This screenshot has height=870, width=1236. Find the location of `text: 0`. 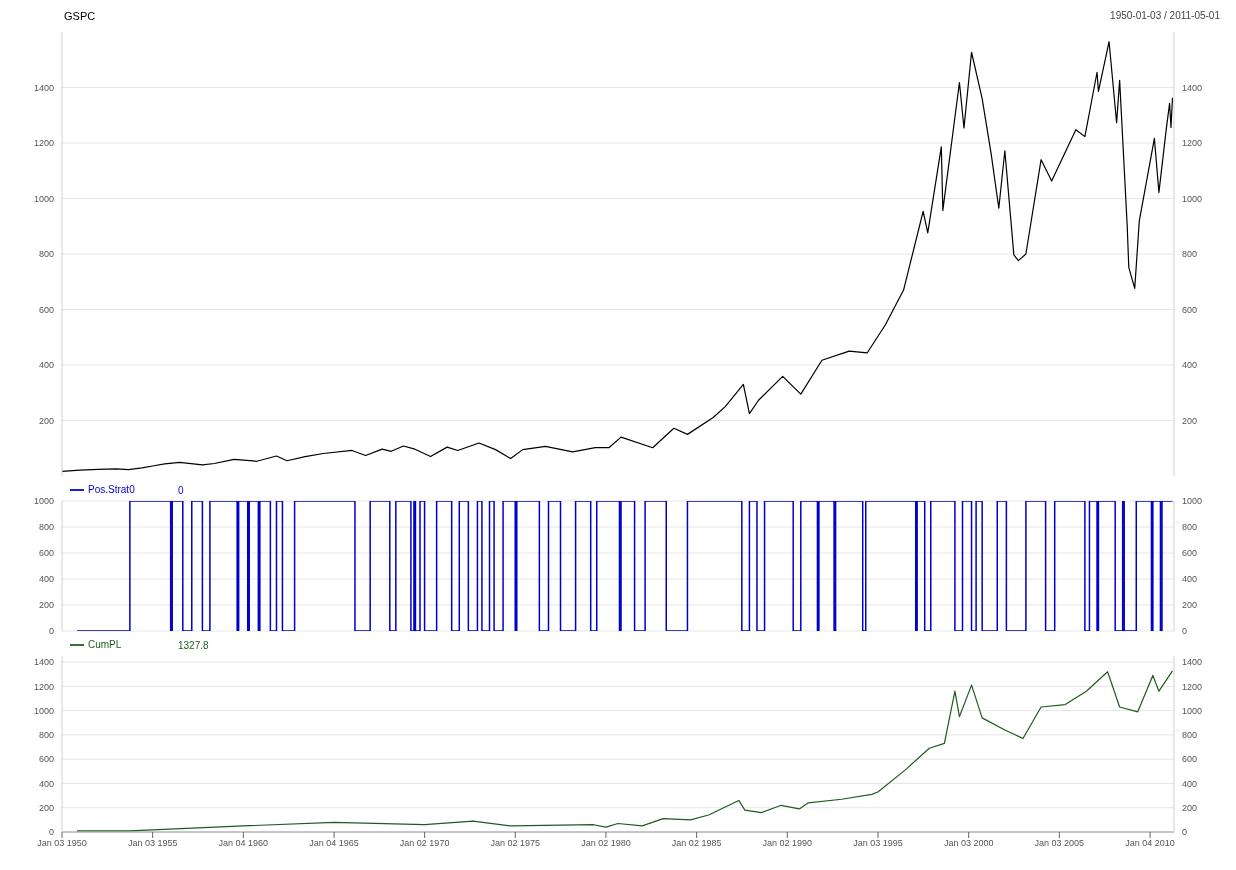

text: 0 is located at coordinates (181, 490).